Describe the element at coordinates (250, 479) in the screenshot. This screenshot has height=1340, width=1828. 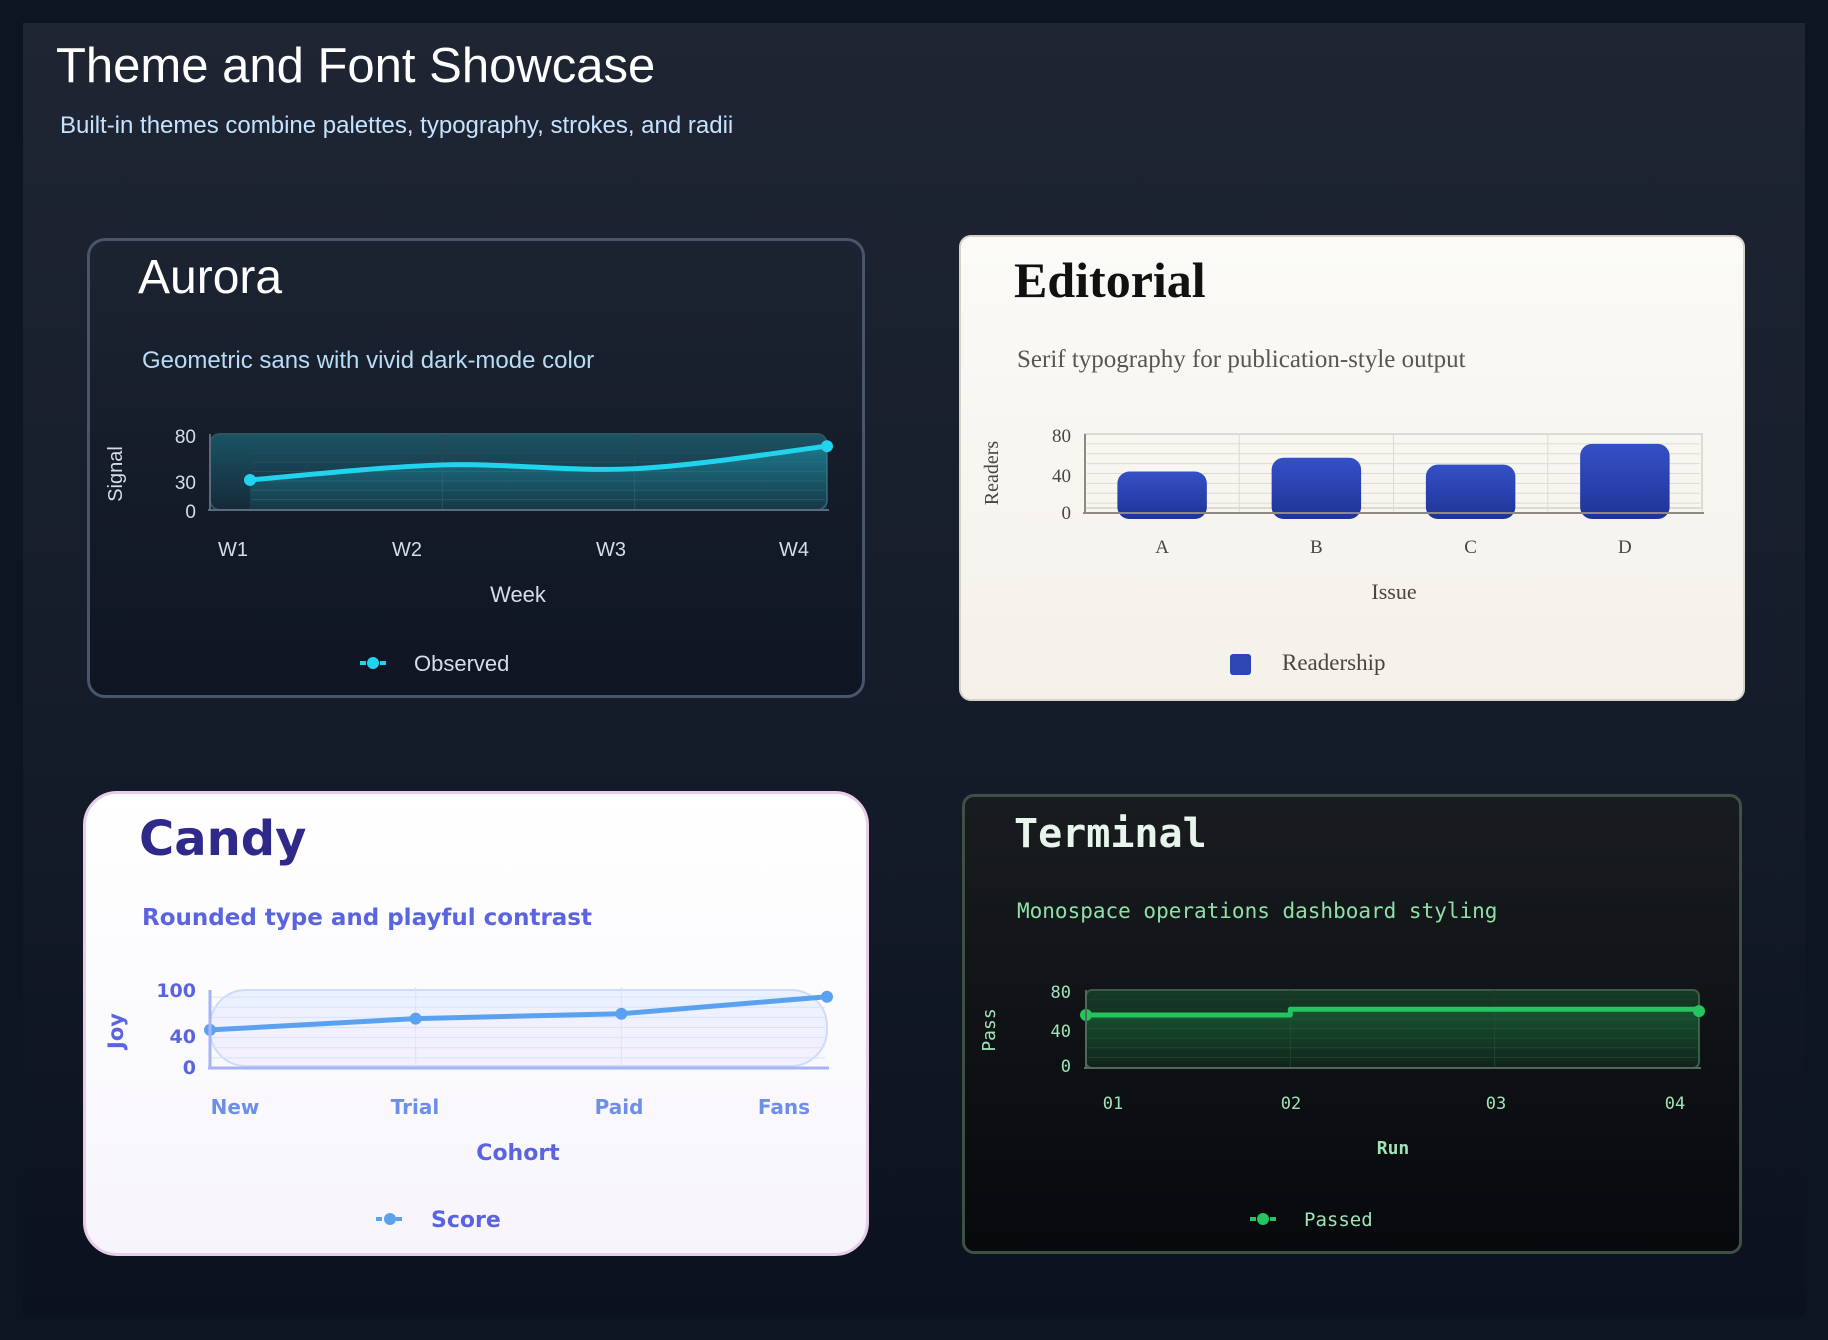
I see `data-point-W1` at that location.